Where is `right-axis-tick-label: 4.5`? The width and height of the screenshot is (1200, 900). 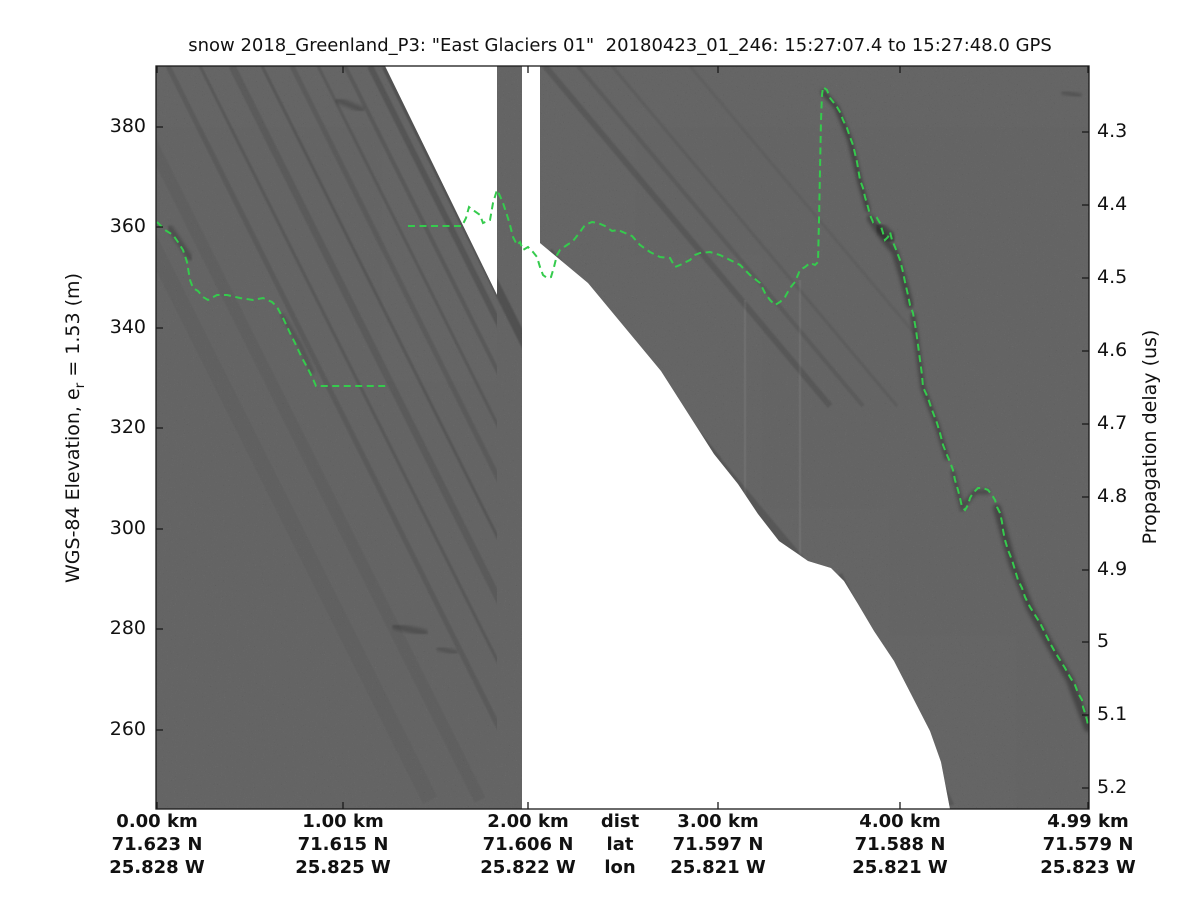 right-axis-tick-label: 4.5 is located at coordinates (1112, 277).